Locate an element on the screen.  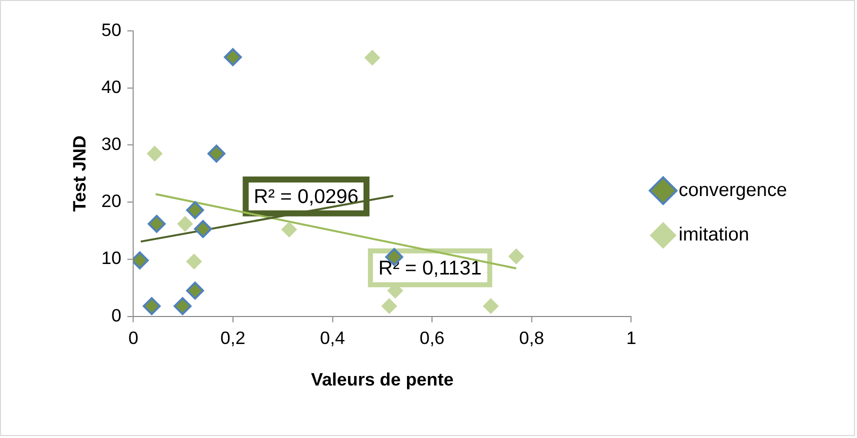
y-axis-title: Test JND is located at coordinates (80, 173).